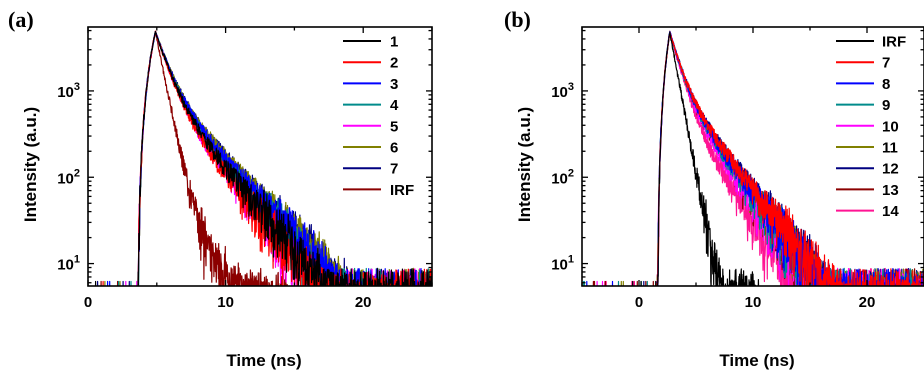  I want to click on legend: IRF 7 8 9 10 11 12 13 14, so click(871, 127).